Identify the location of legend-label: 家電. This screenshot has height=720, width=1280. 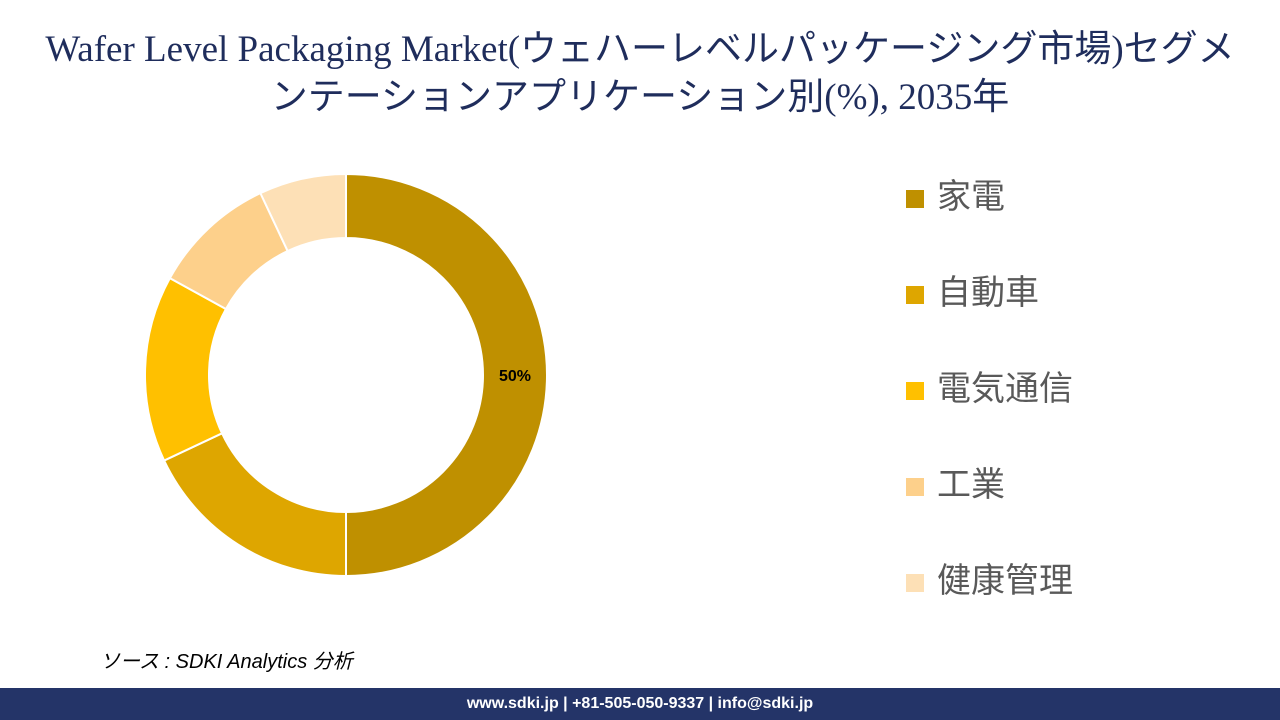
(971, 197).